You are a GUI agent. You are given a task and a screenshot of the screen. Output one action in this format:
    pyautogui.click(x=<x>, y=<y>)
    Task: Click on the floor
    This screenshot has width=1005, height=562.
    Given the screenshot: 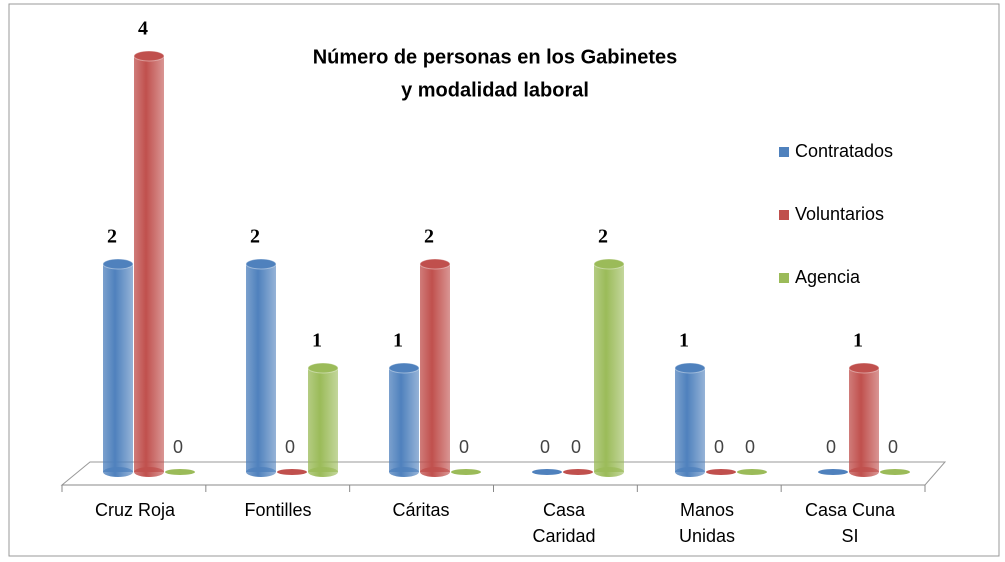 What is the action you would take?
    pyautogui.click(x=503, y=473)
    